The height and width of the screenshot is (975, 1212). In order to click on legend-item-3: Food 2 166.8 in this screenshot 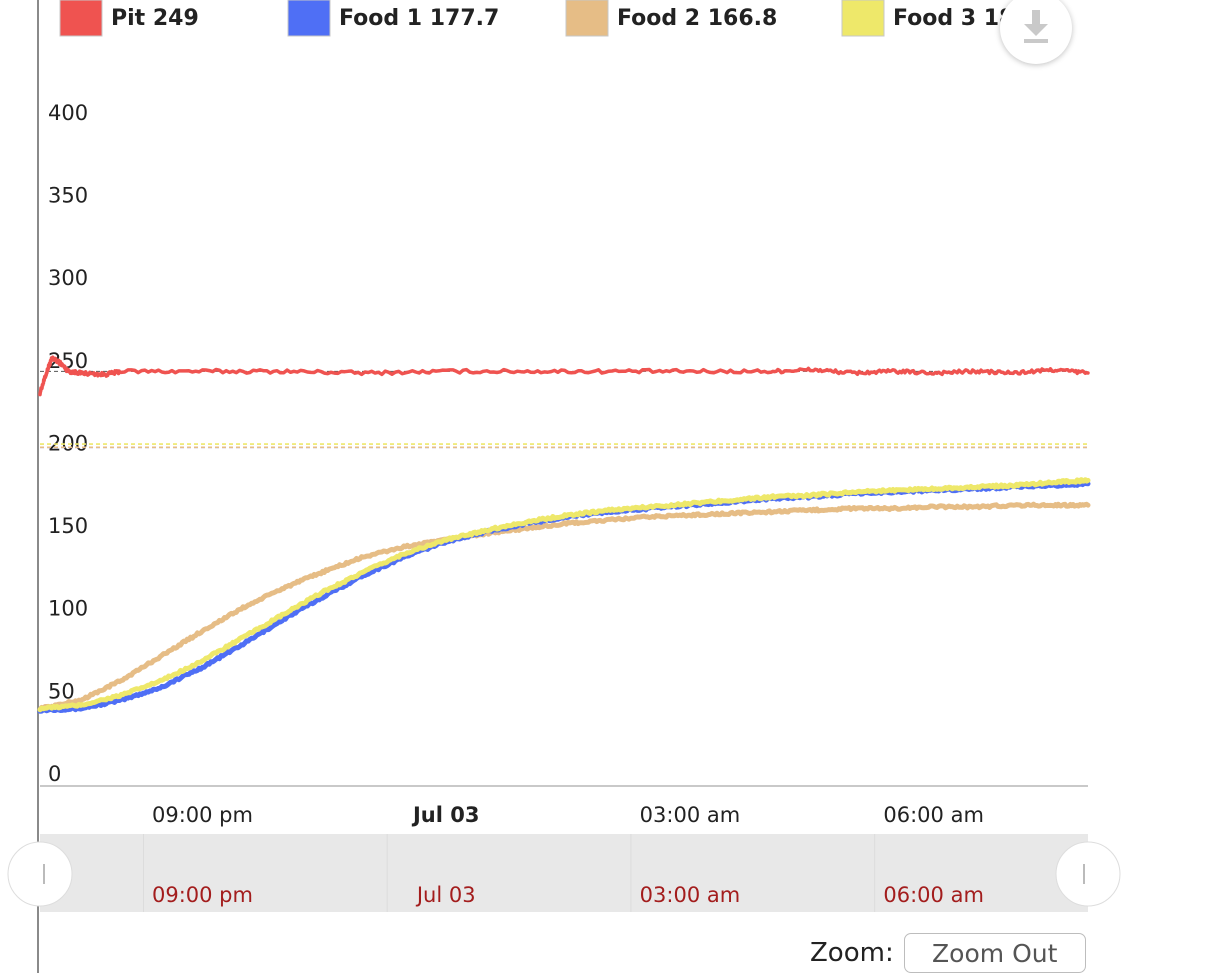, I will do `click(671, 18)`.